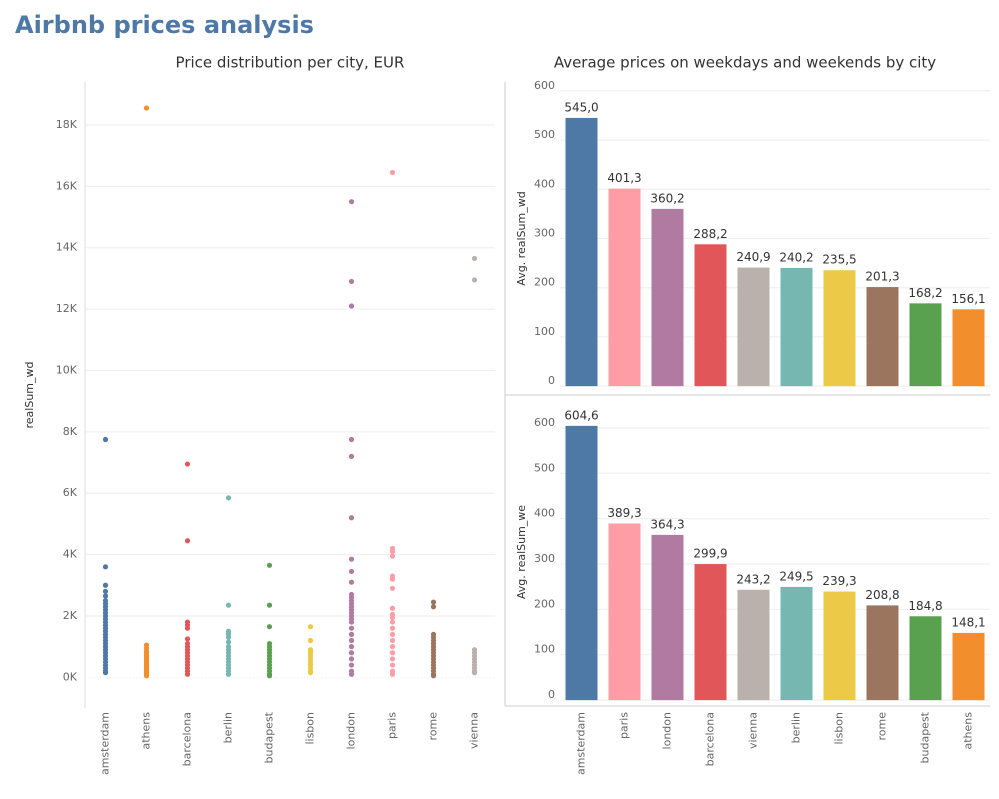 This screenshot has width=999, height=799. What do you see at coordinates (70, 554) in the screenshot?
I see `y-tick-label: 4K` at bounding box center [70, 554].